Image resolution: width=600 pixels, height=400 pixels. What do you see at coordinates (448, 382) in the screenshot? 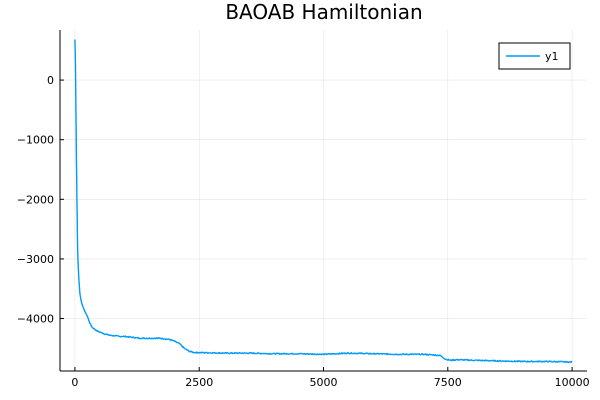
I see `x-tick-label: 7500` at bounding box center [448, 382].